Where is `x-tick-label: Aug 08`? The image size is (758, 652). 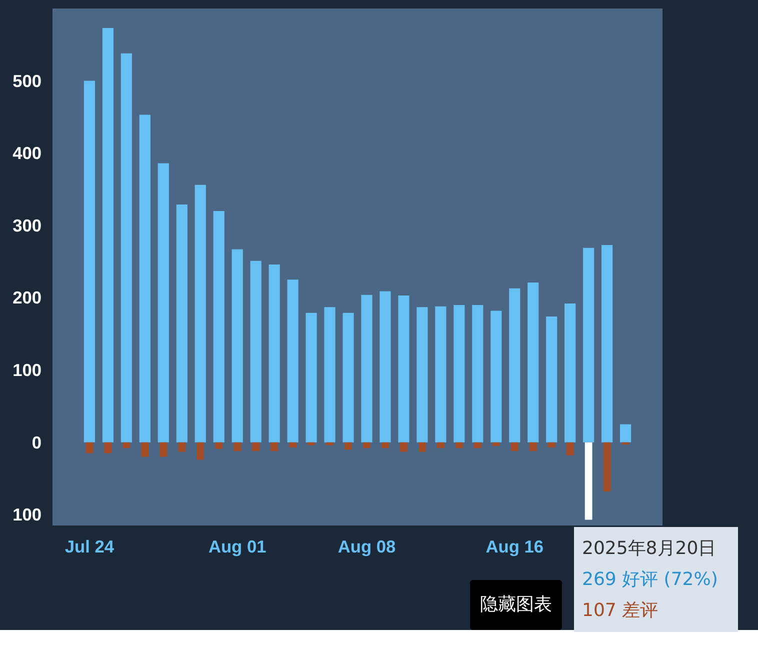 x-tick-label: Aug 08 is located at coordinates (367, 546).